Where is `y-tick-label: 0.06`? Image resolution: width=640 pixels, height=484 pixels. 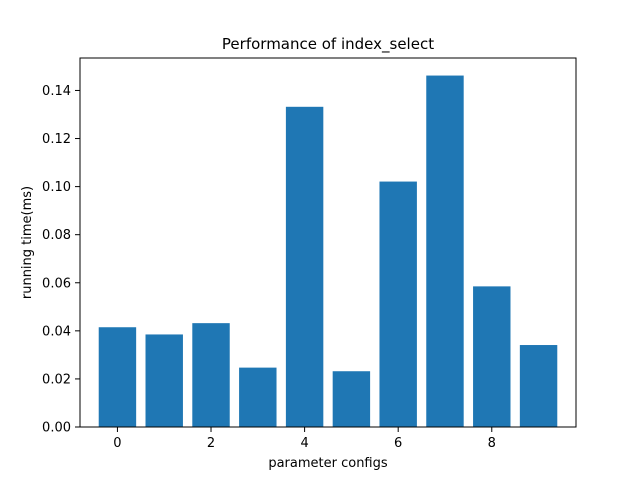 y-tick-label: 0.06 is located at coordinates (56, 283).